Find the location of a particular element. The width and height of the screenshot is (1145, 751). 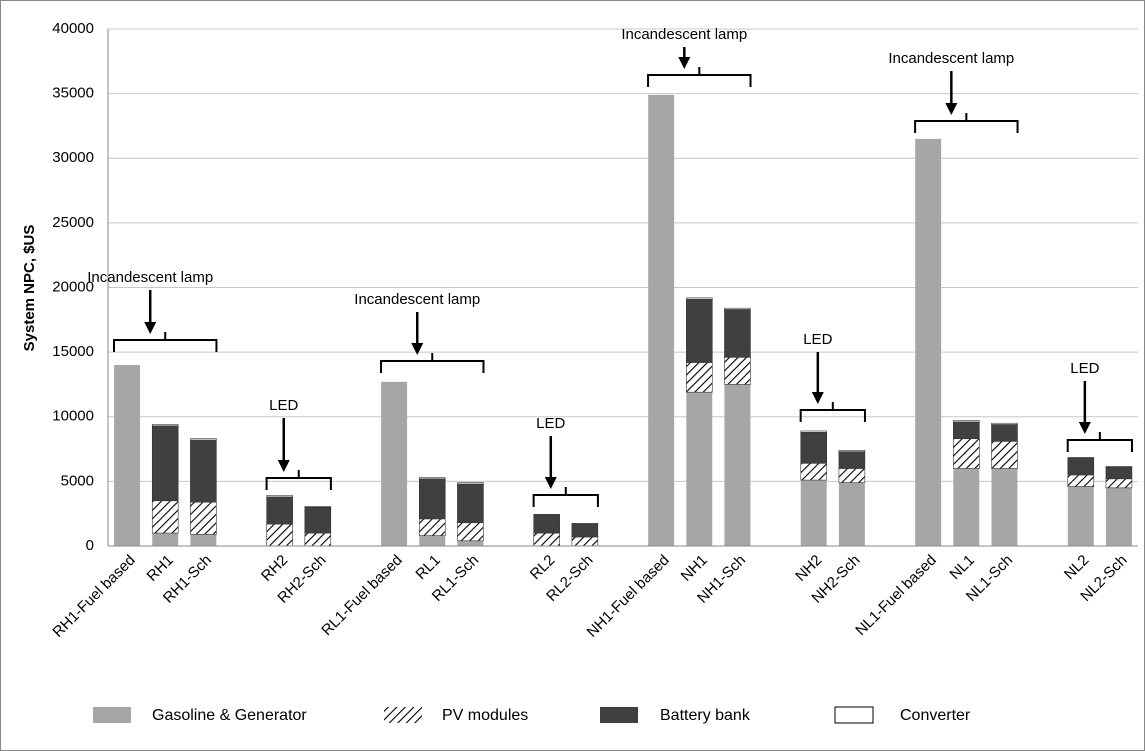

y-tick-label: 15000 is located at coordinates (73, 351).